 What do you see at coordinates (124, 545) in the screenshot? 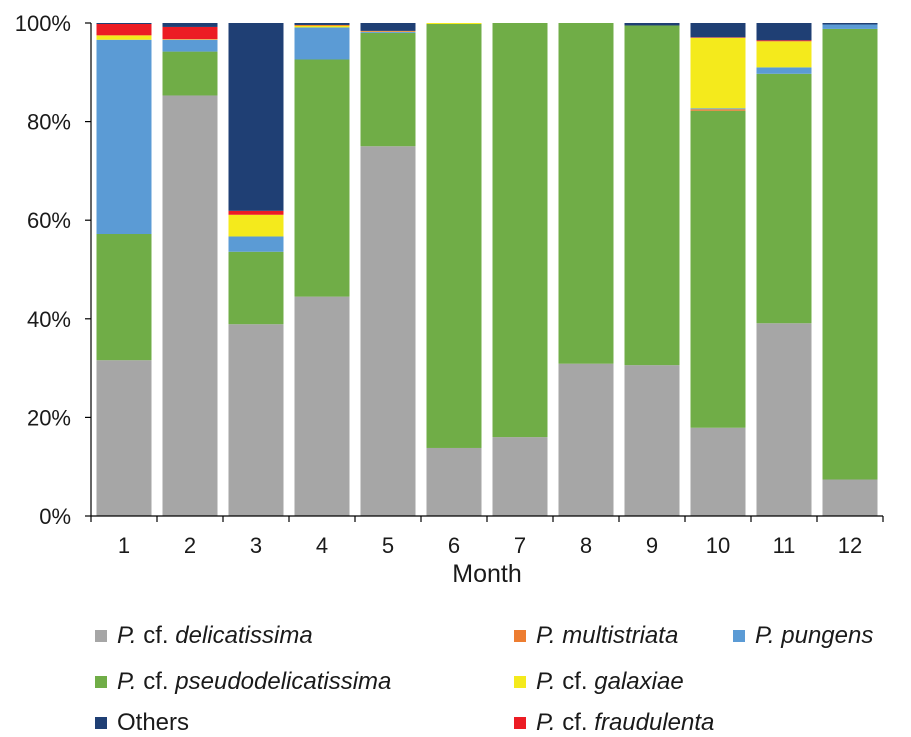
I see `x-tick-label: 1` at bounding box center [124, 545].